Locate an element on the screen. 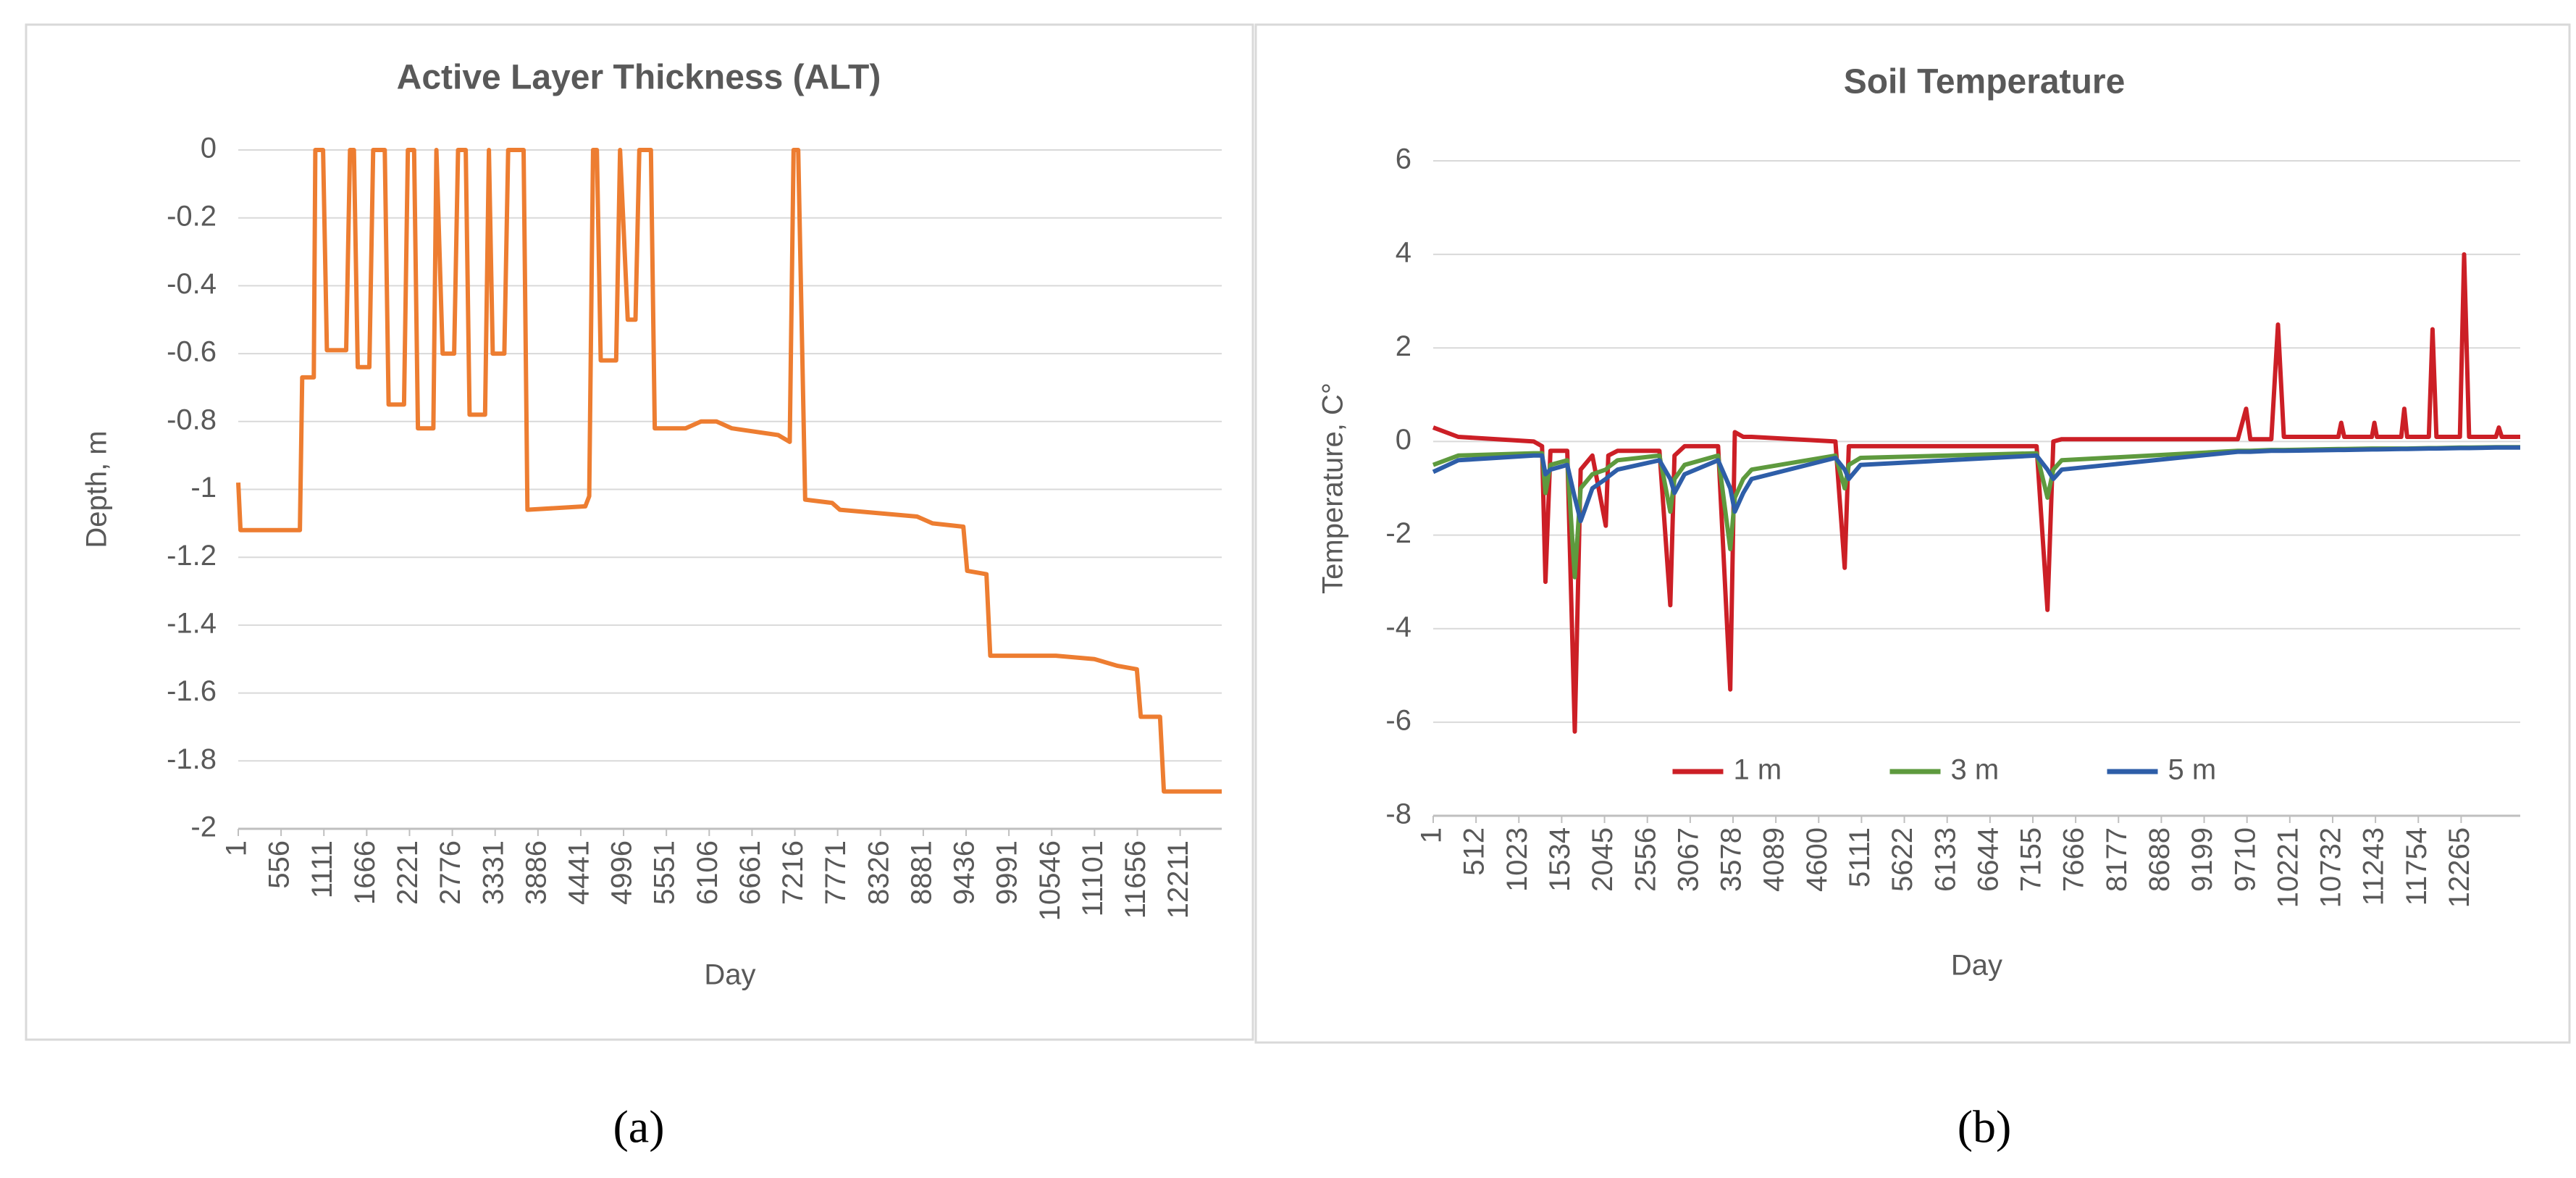  legend-label: 1 m is located at coordinates (1758, 770).